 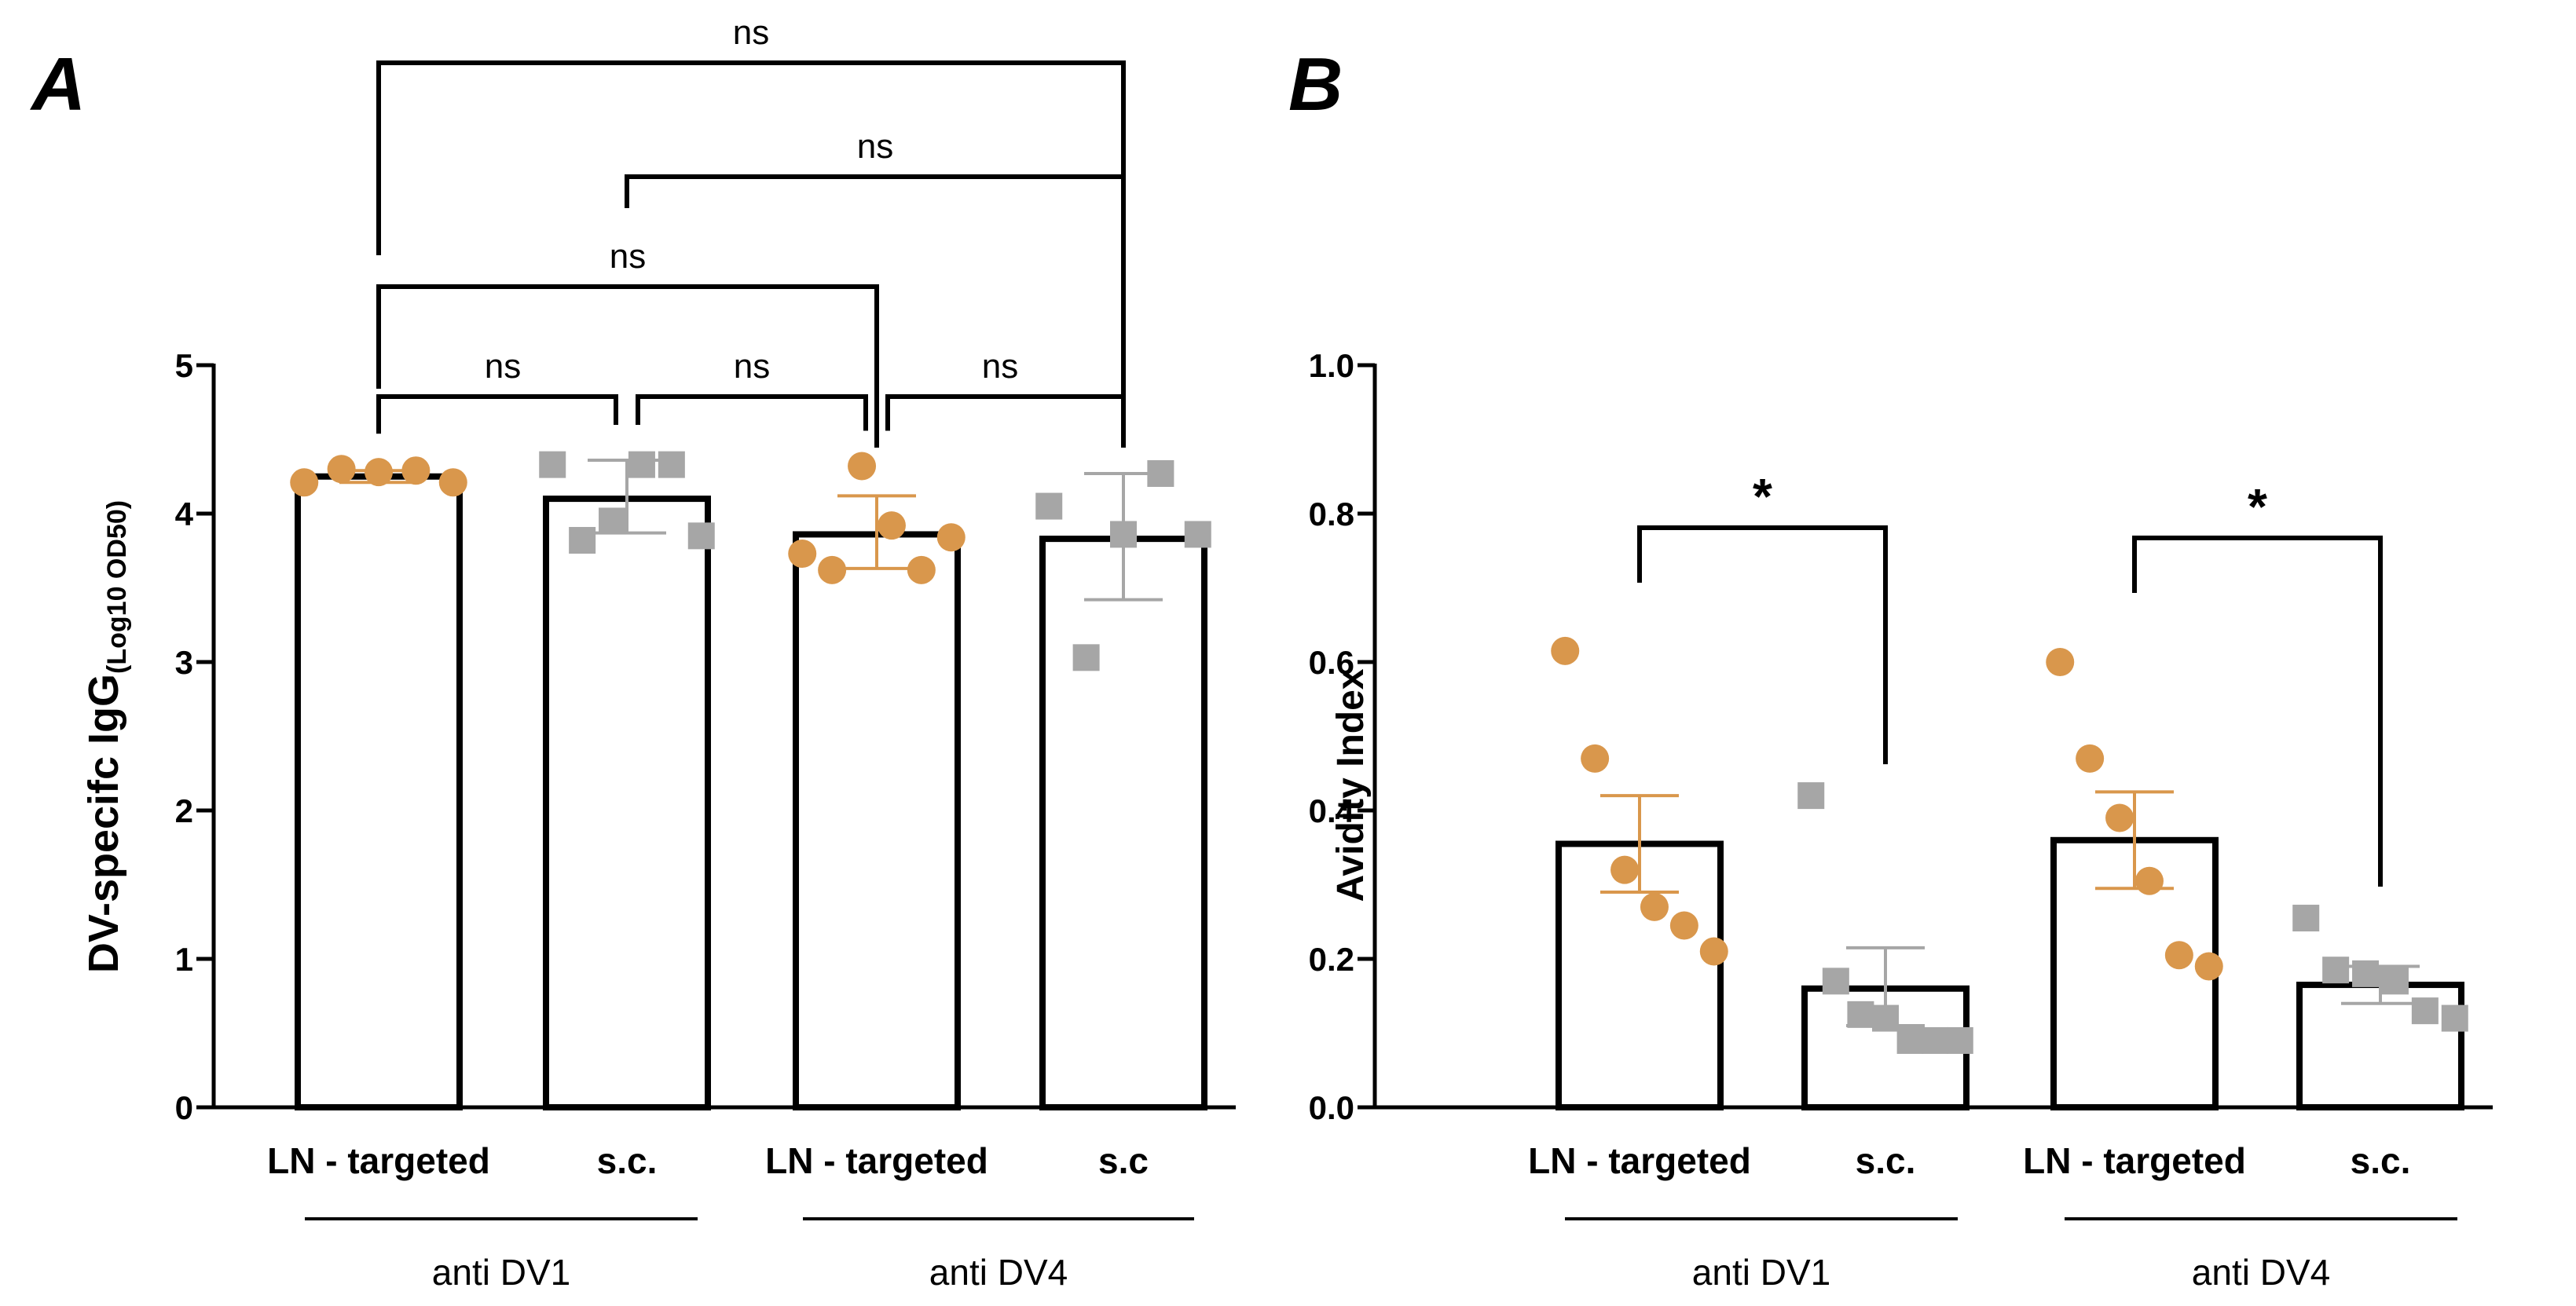 What do you see at coordinates (184, 1107) in the screenshot?
I see `y-tick-label: 0` at bounding box center [184, 1107].